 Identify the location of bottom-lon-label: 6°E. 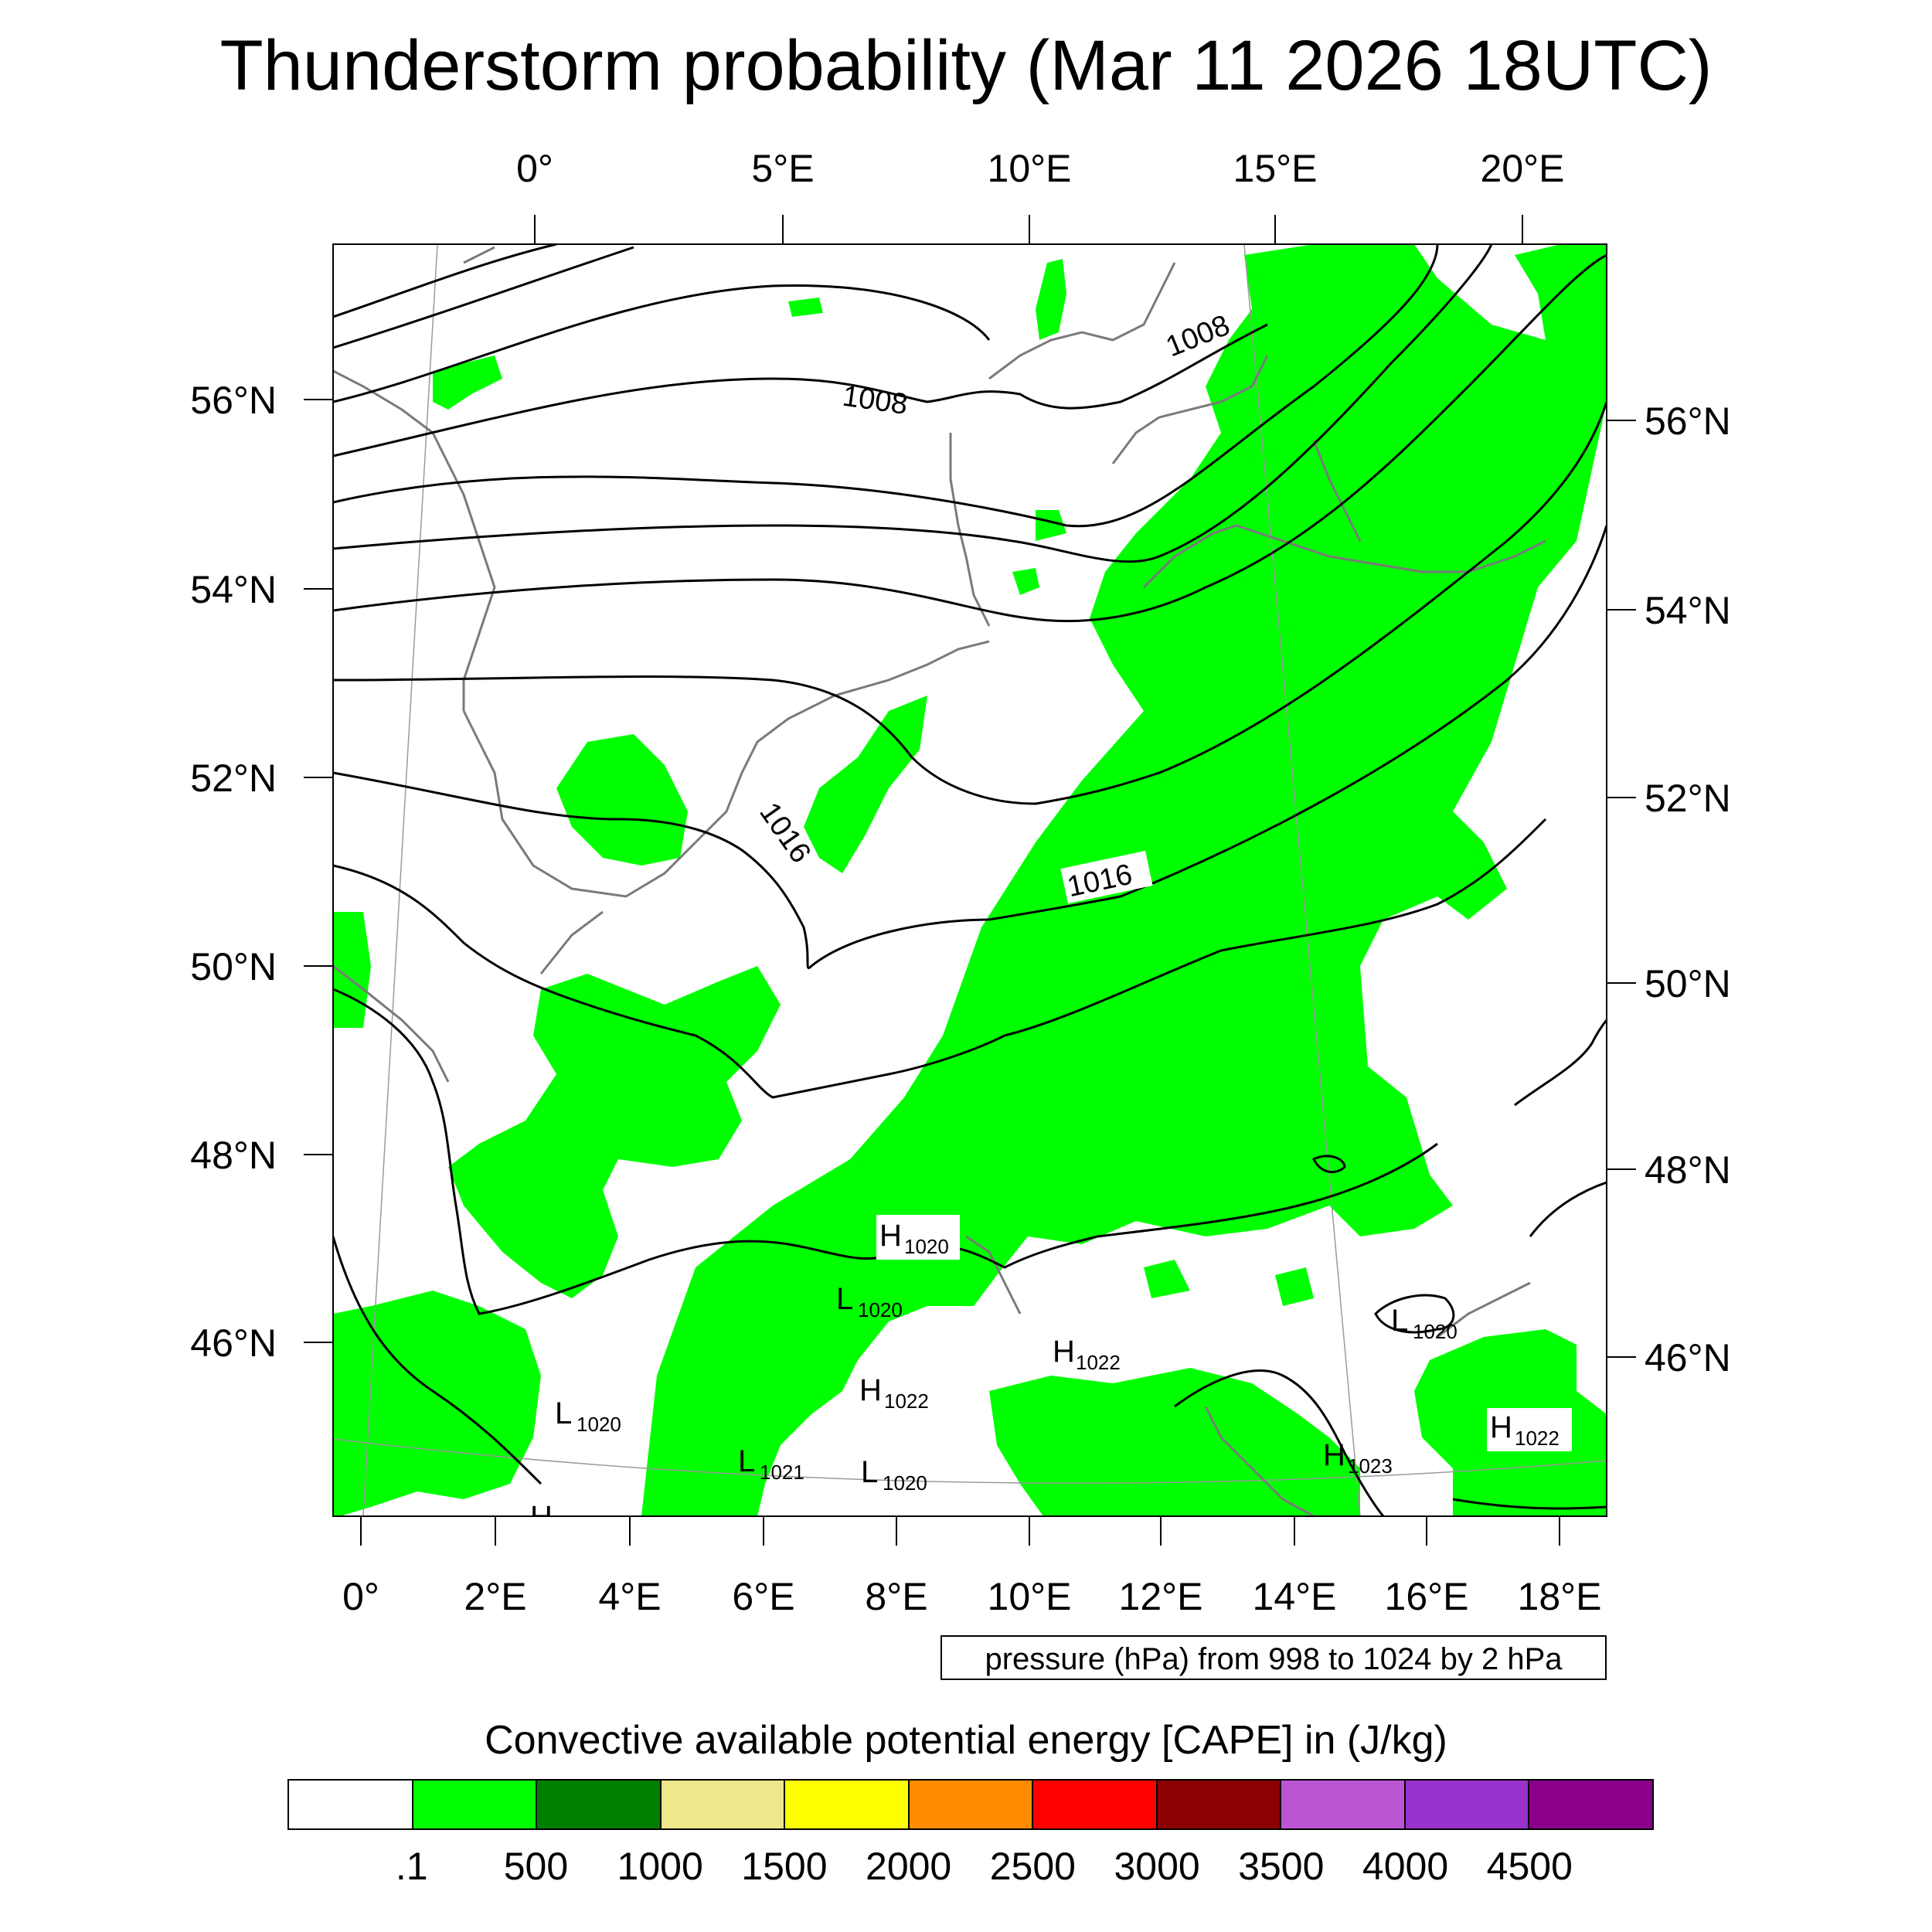
(763, 1597).